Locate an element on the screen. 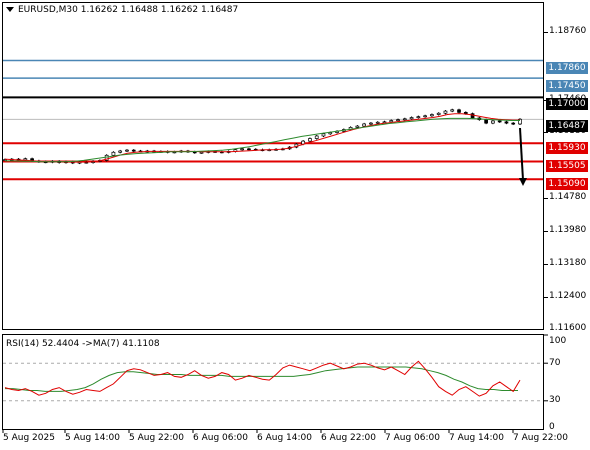  time-tick: 5 Aug 14:00 is located at coordinates (92, 438).